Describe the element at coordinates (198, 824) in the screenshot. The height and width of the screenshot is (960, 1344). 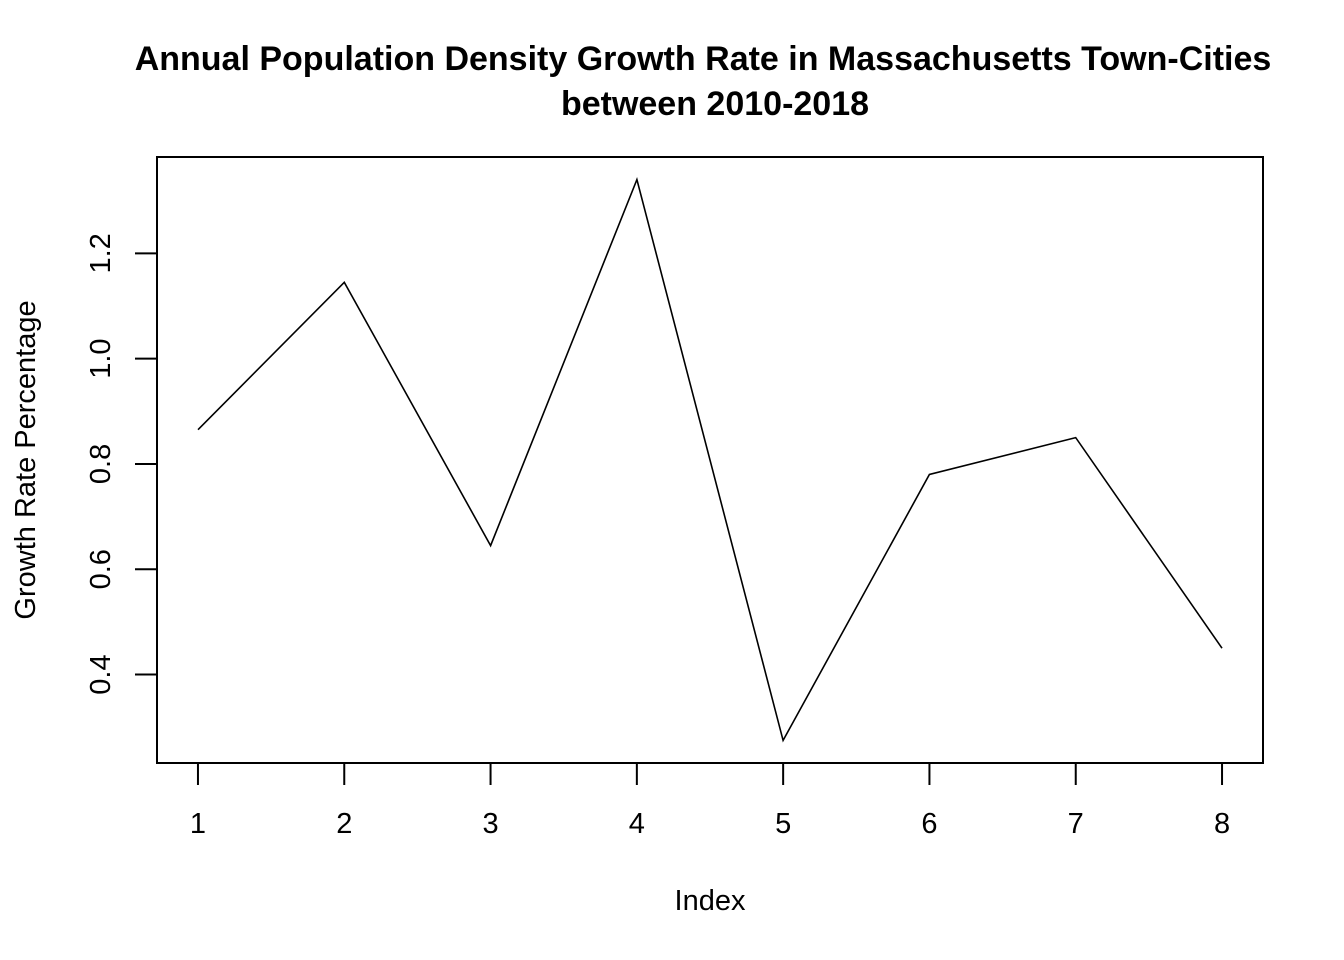
I see `x-tick-label: 1` at that location.